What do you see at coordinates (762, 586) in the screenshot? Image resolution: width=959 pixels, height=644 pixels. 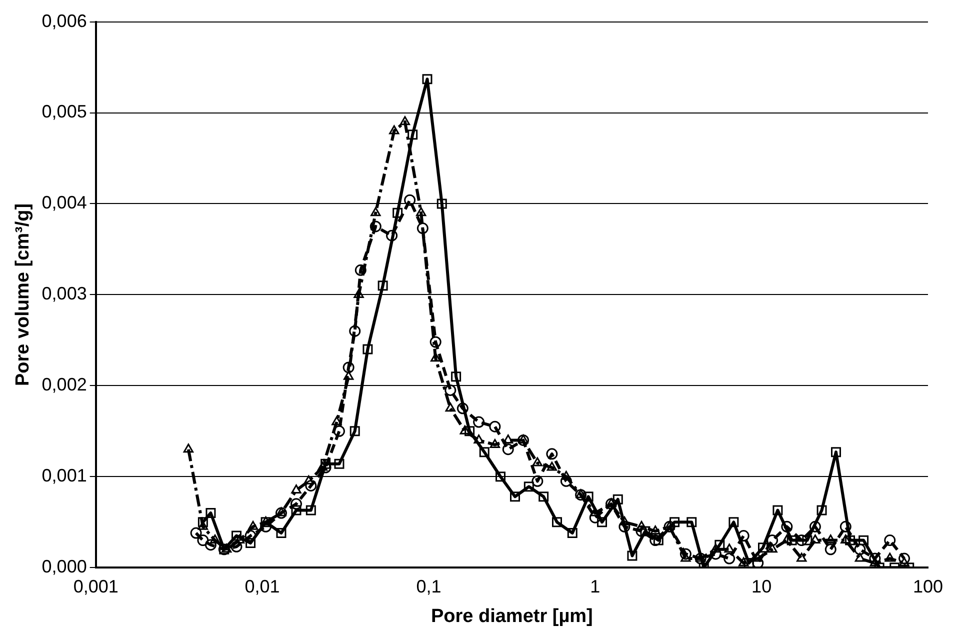 I see `x-tick-label: 10` at bounding box center [762, 586].